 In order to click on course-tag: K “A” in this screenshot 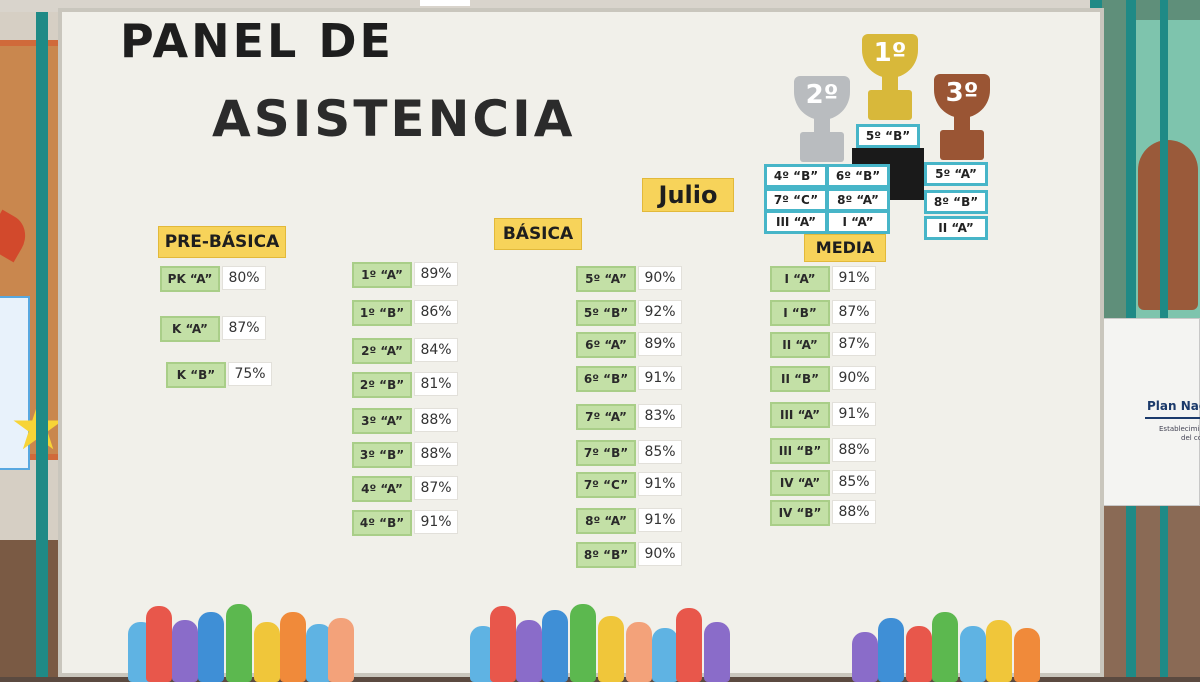, I will do `click(190, 329)`.